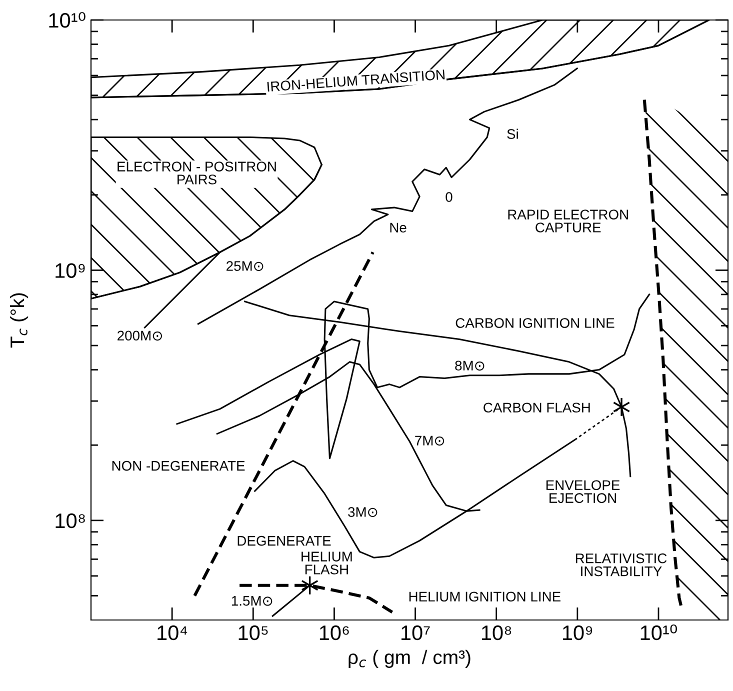 The height and width of the screenshot is (691, 733). What do you see at coordinates (537, 407) in the screenshot?
I see `annotation: CARBON FLASH` at bounding box center [537, 407].